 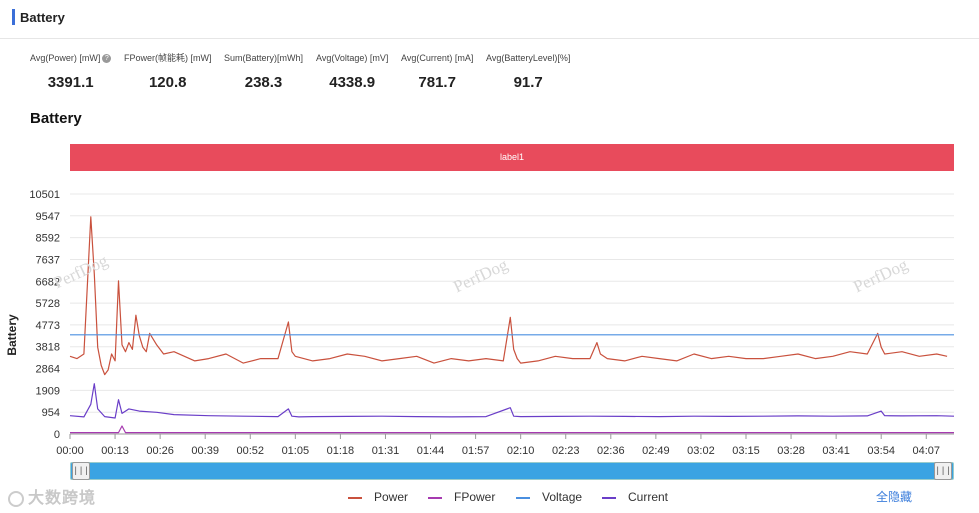 What do you see at coordinates (263, 72) in the screenshot?
I see `stat-sum-battery: Sum(Battery)[mWh] 238.3` at bounding box center [263, 72].